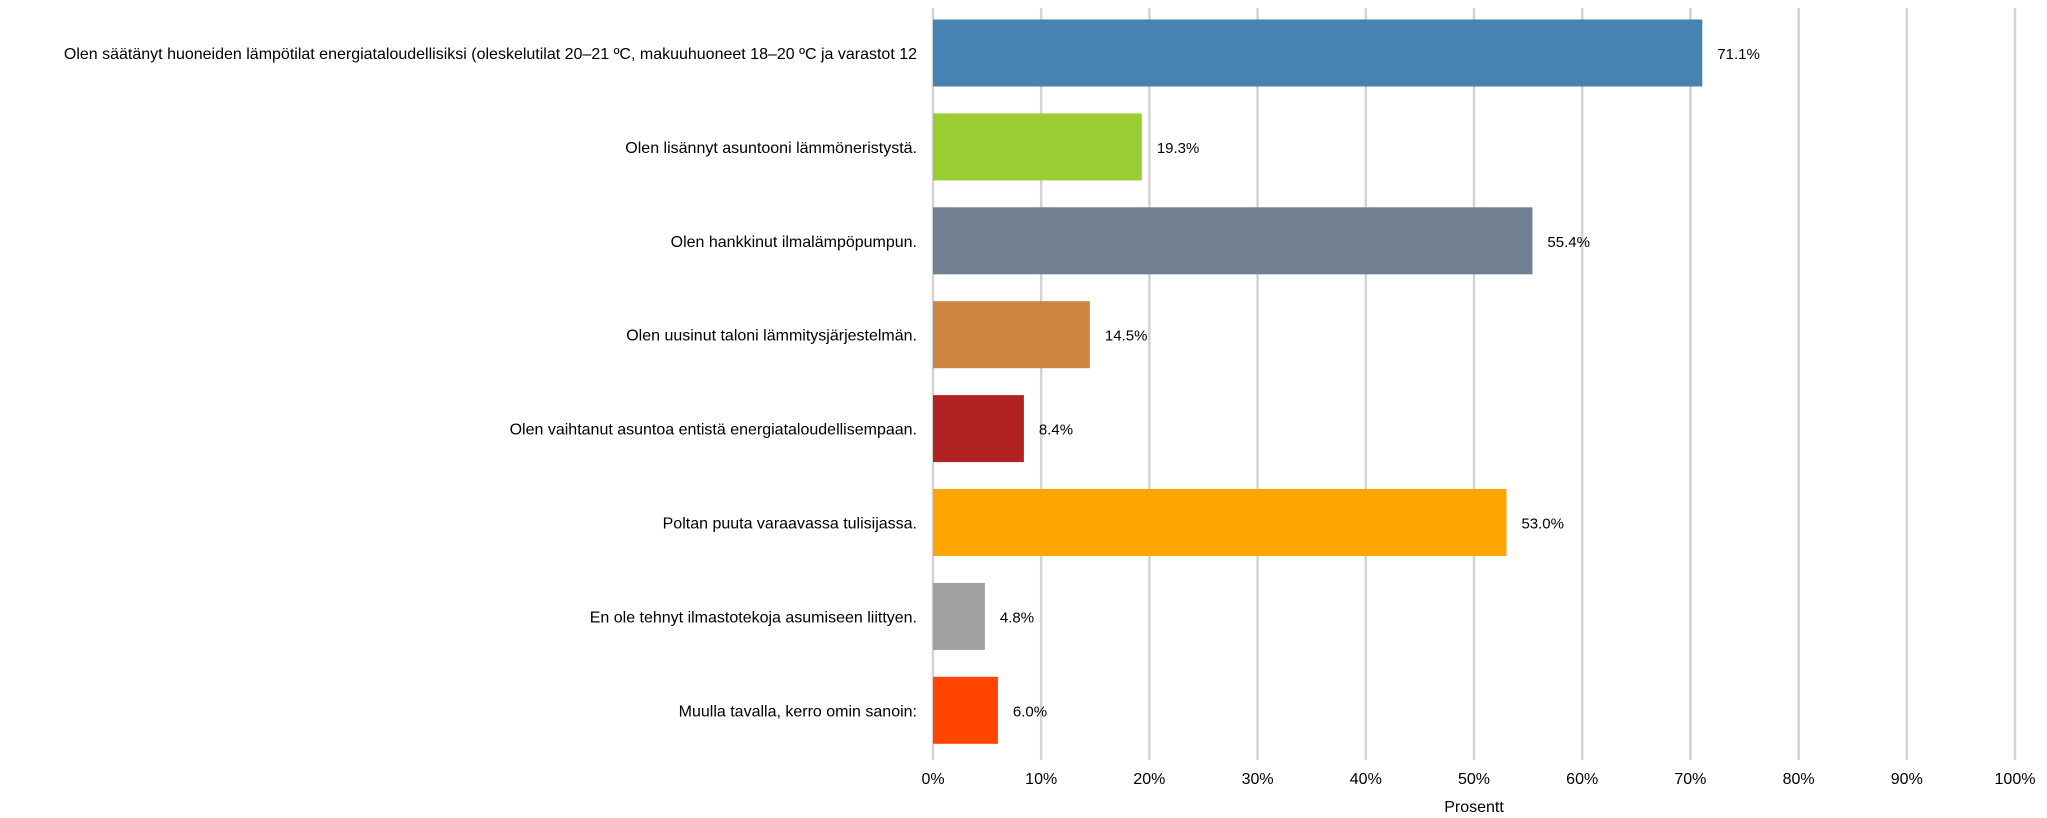 The image size is (2047, 818). I want to click on x-axis-title: Prosentt, so click(1474, 807).